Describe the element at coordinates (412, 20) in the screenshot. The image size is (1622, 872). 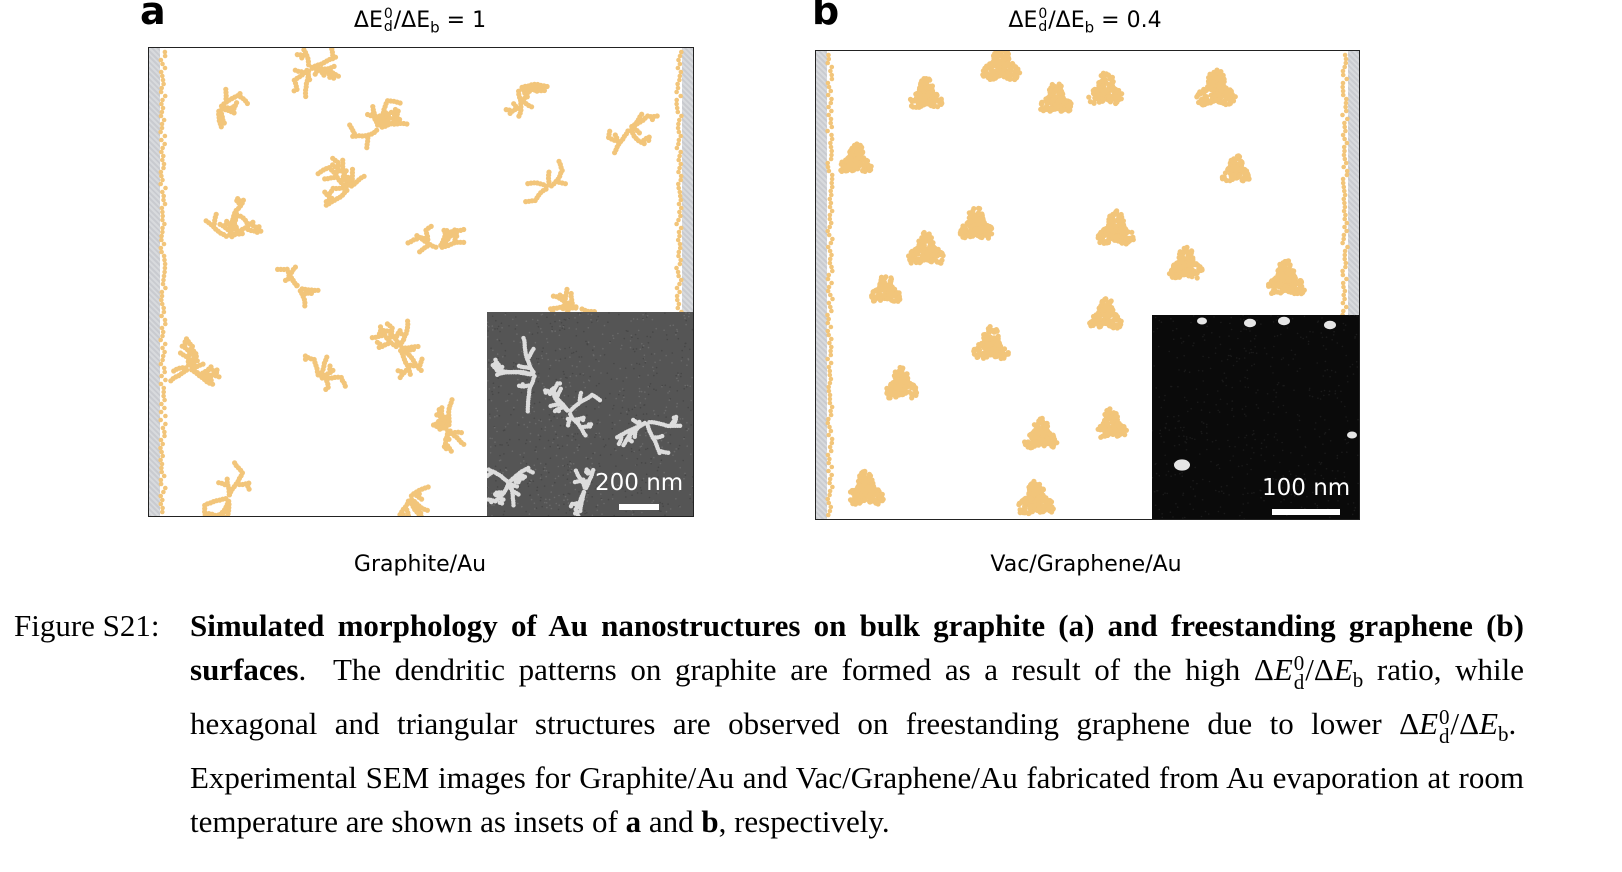
I see `panel-a-title-mid: /ΔE` at that location.